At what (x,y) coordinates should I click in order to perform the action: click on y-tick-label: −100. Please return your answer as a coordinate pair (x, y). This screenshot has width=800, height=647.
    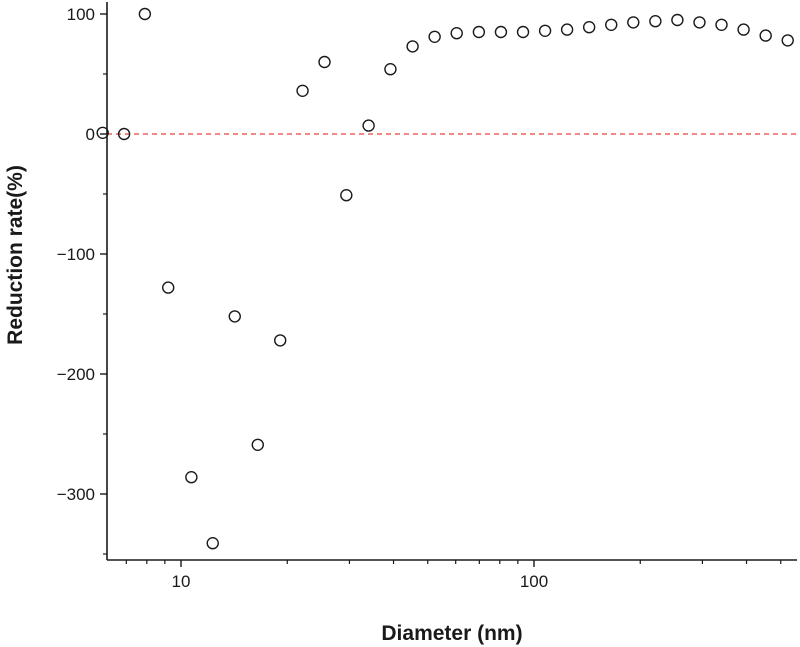
    Looking at the image, I should click on (76, 254).